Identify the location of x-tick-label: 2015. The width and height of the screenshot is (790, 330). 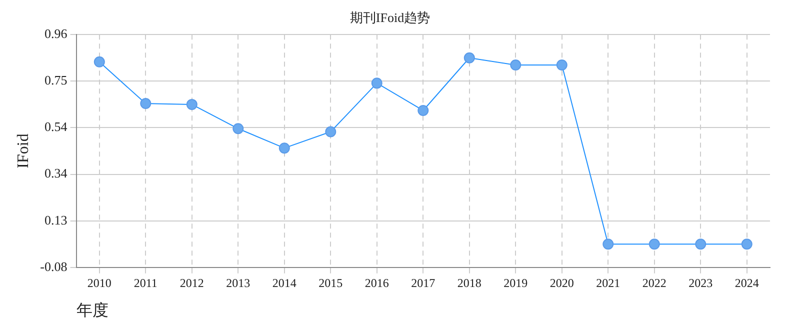
(330, 283).